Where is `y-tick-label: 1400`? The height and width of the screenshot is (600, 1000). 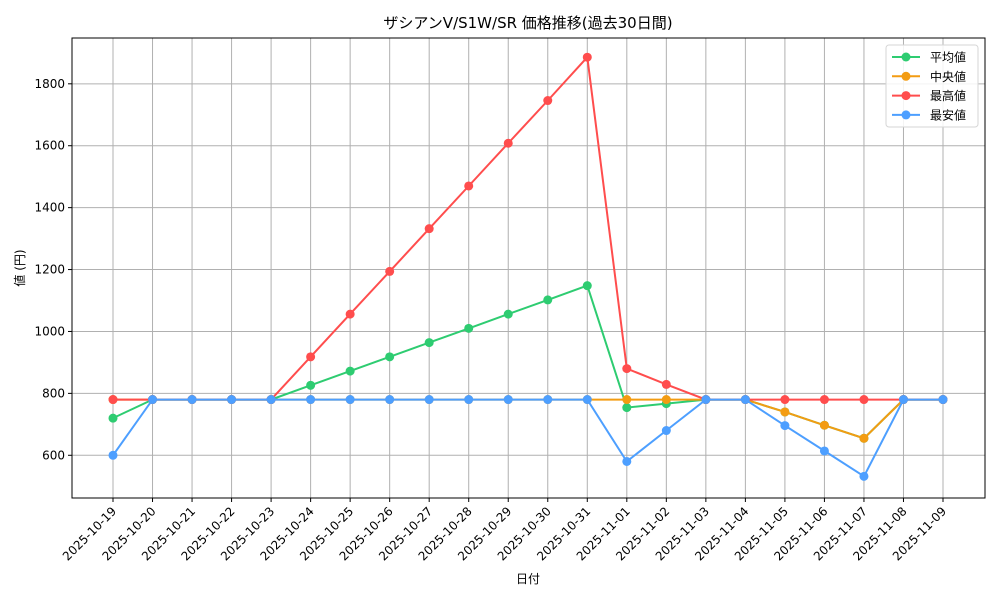
y-tick-label: 1400 is located at coordinates (49, 208).